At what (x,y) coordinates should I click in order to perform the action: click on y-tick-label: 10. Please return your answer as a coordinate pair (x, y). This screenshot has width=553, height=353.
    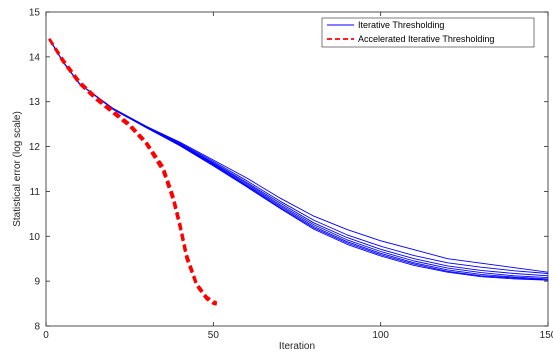
    Looking at the image, I should click on (35, 237).